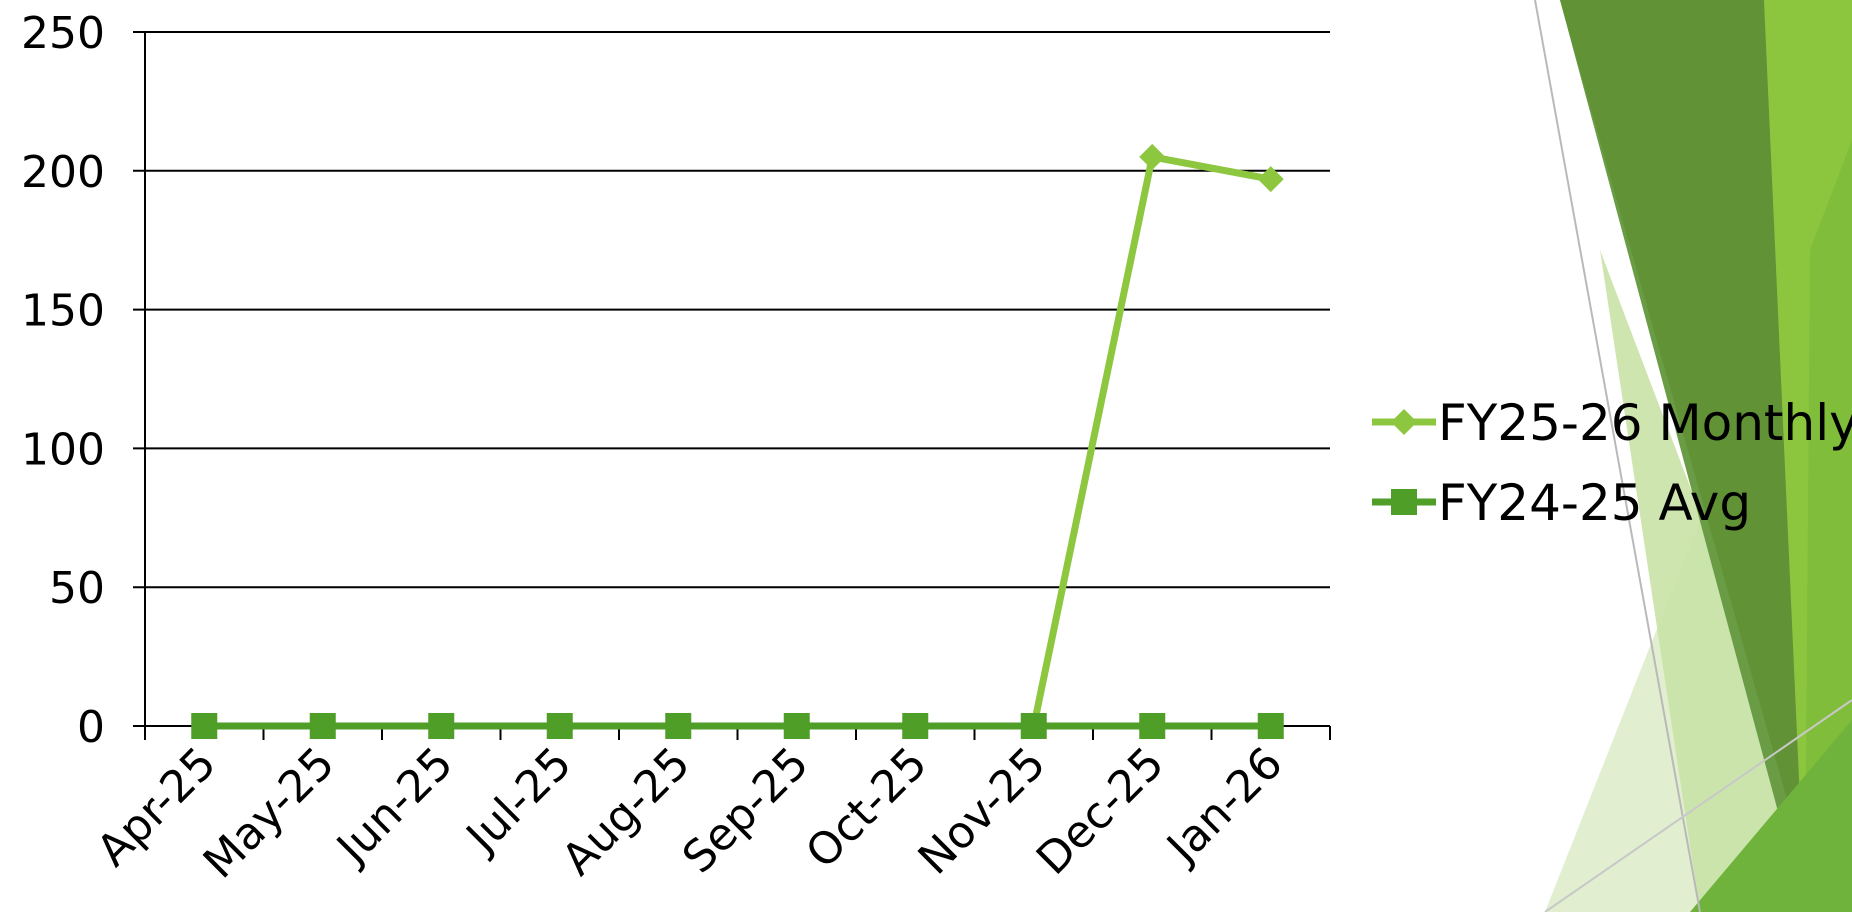 The height and width of the screenshot is (912, 1852). I want to click on decor-bottom-triangle, so click(1771, 816).